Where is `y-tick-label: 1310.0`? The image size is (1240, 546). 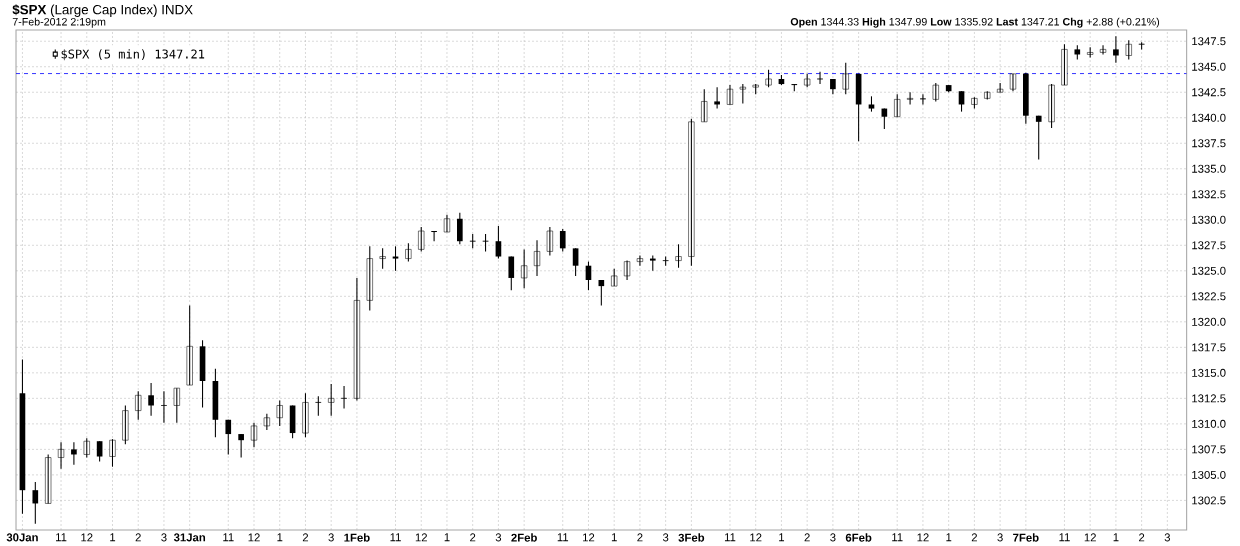
y-tick-label: 1310.0 is located at coordinates (1209, 423).